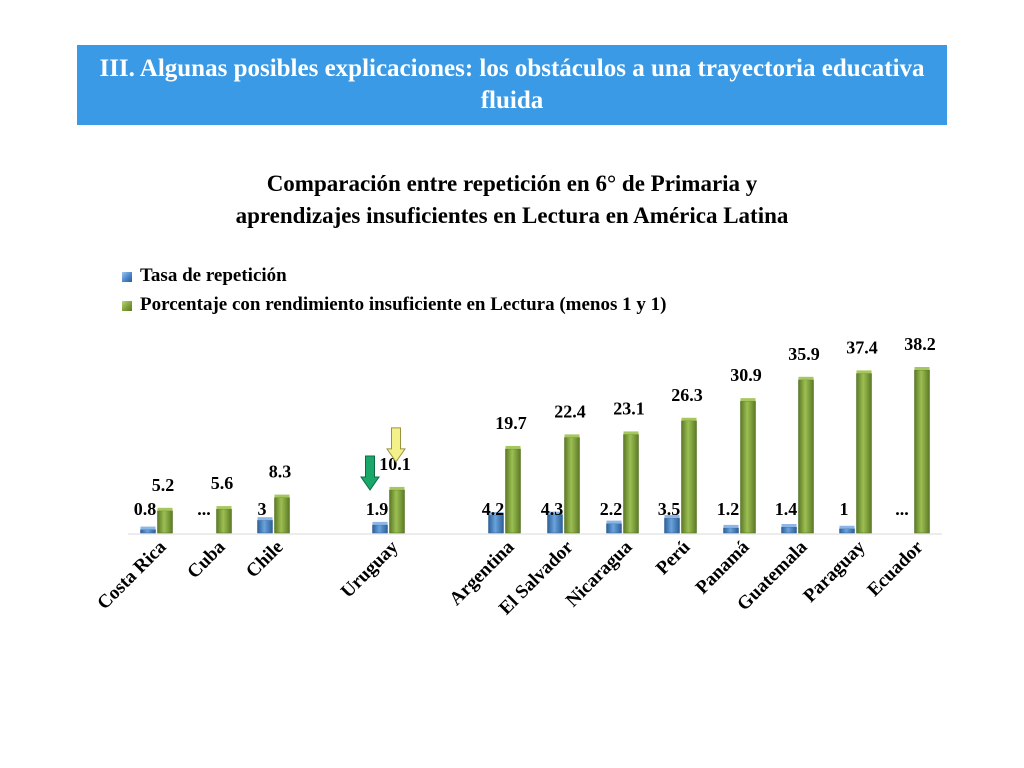 Image resolution: width=1024 pixels, height=768 pixels. I want to click on data-label-repeticion-10: 1, so click(844, 509).